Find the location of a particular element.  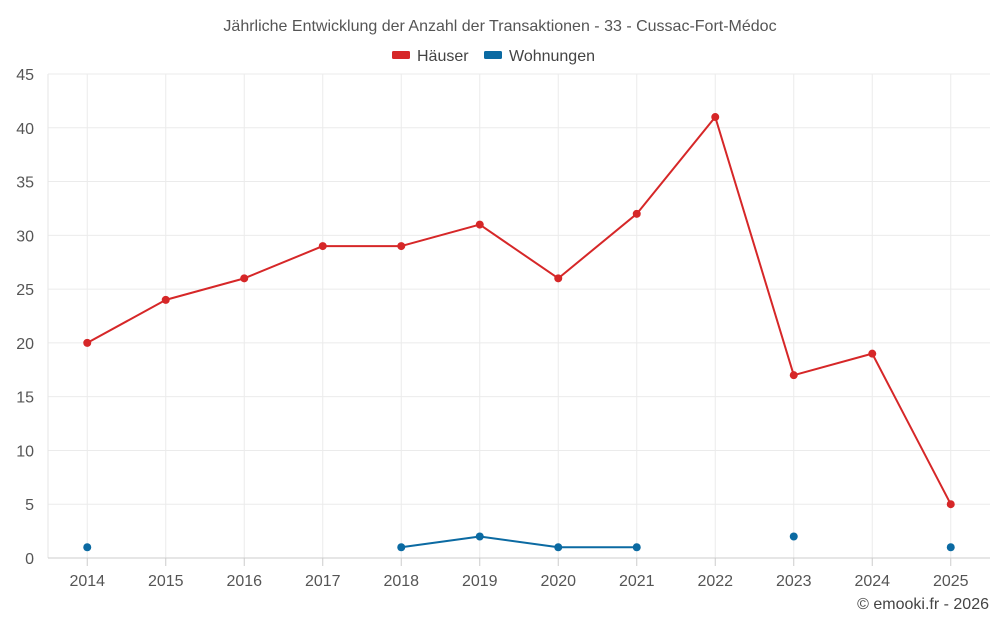

legend-swatch-haeuser is located at coordinates (401, 55).